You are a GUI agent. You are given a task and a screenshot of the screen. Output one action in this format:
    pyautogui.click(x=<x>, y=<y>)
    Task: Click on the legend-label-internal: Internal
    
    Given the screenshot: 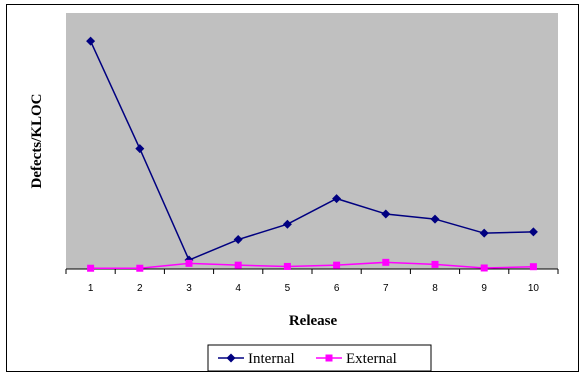 What is the action you would take?
    pyautogui.click(x=271, y=359)
    